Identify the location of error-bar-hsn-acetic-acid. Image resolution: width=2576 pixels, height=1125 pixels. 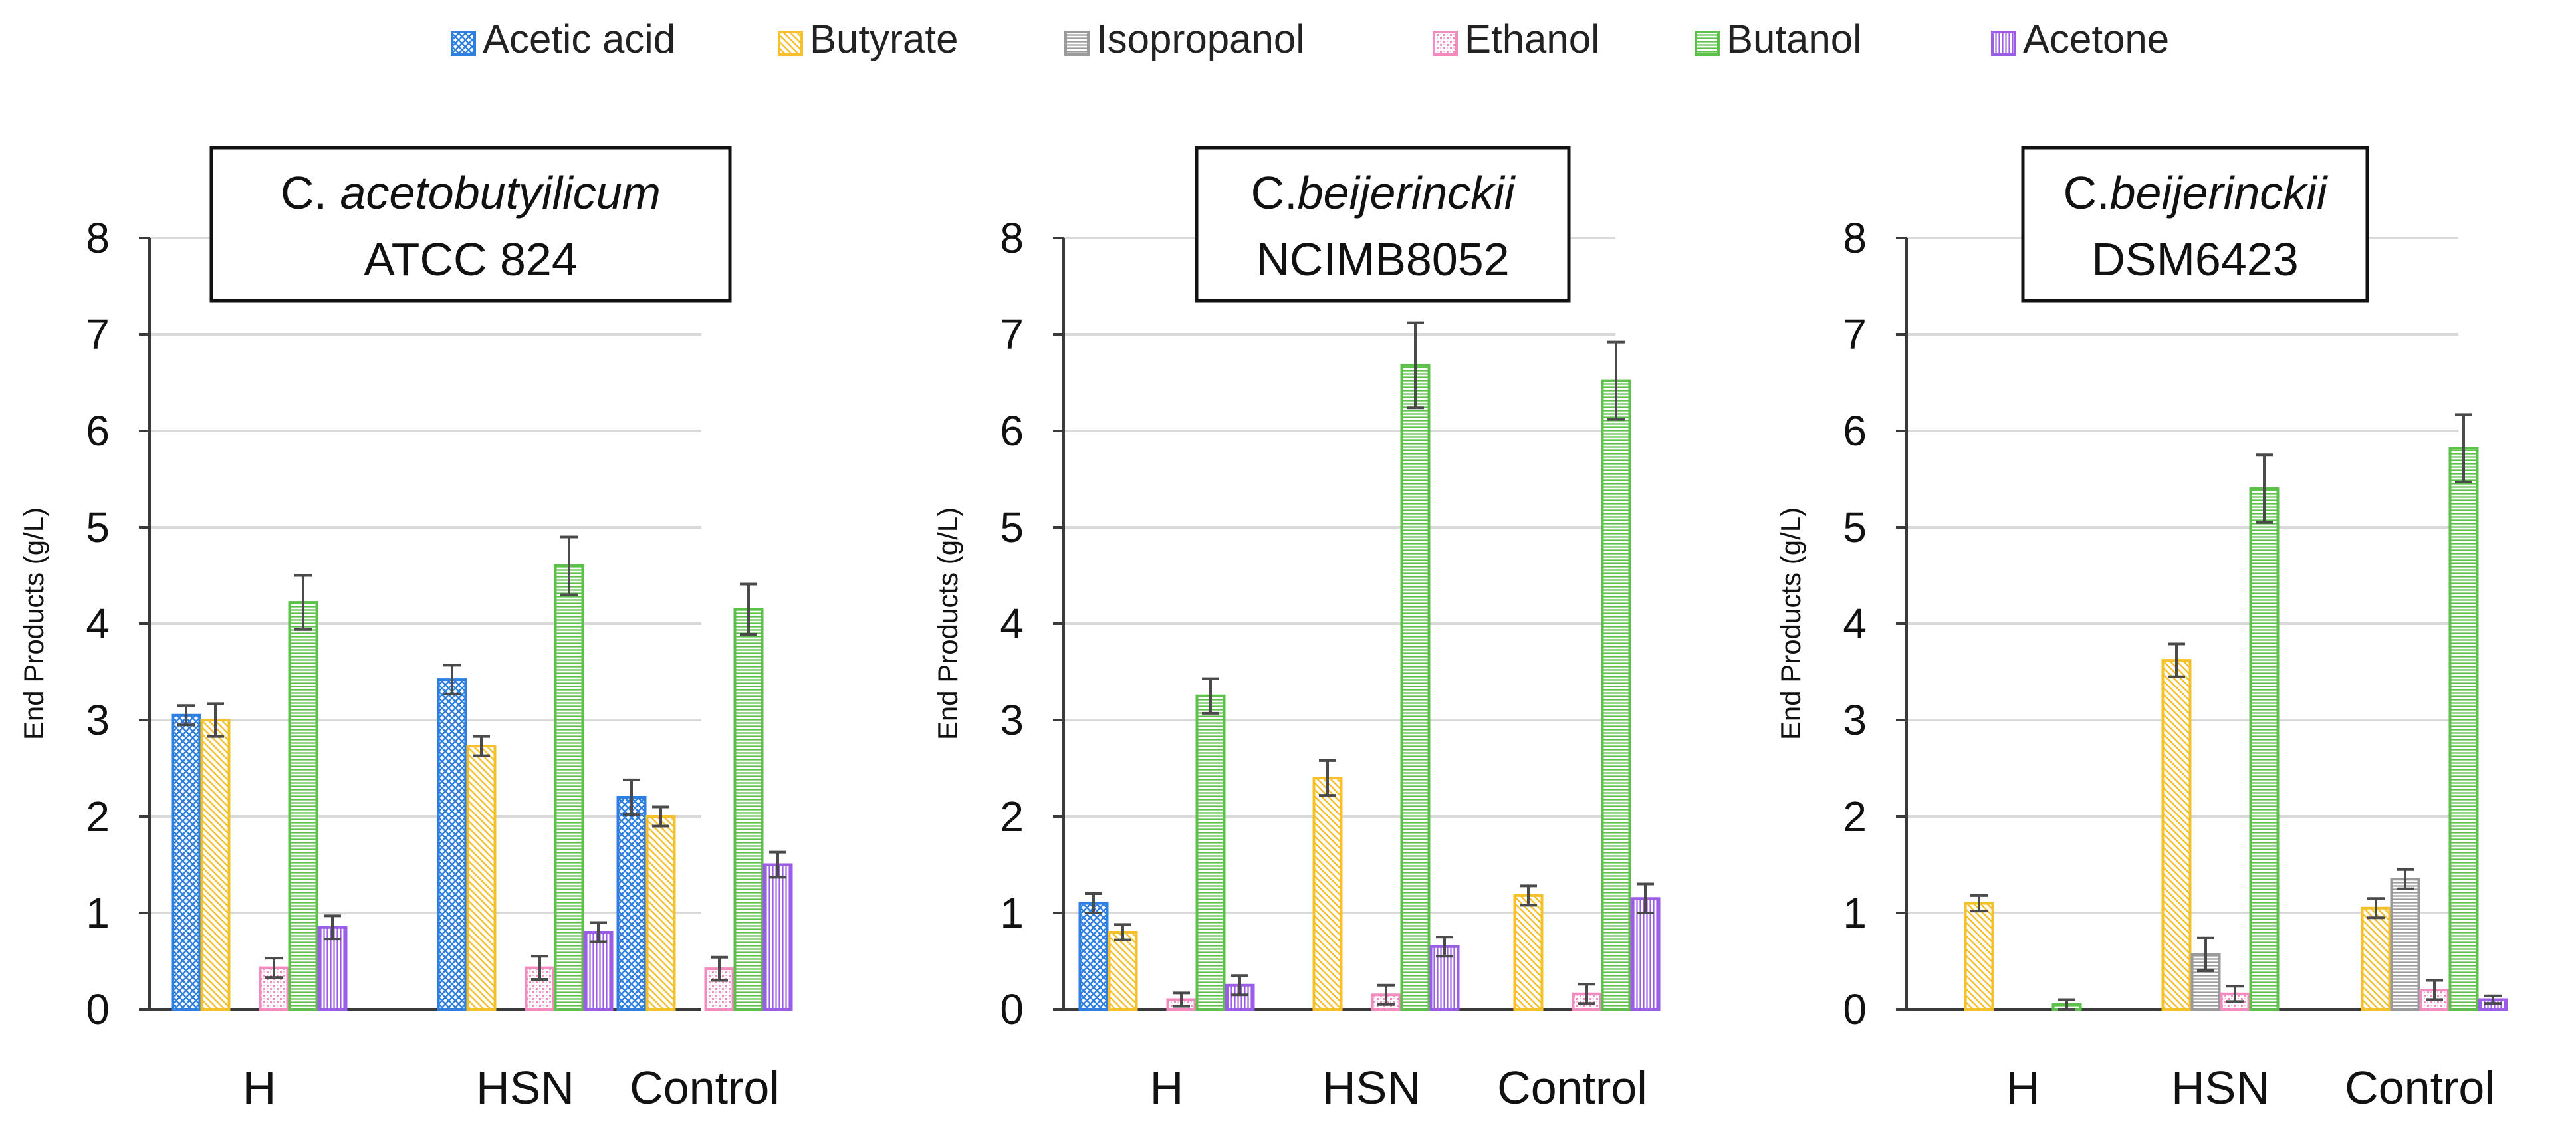
(452, 679).